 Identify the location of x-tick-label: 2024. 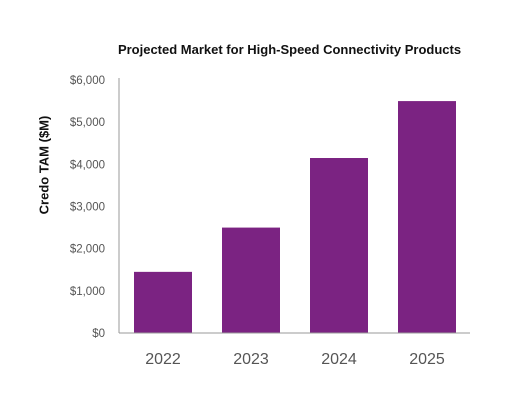
(339, 359).